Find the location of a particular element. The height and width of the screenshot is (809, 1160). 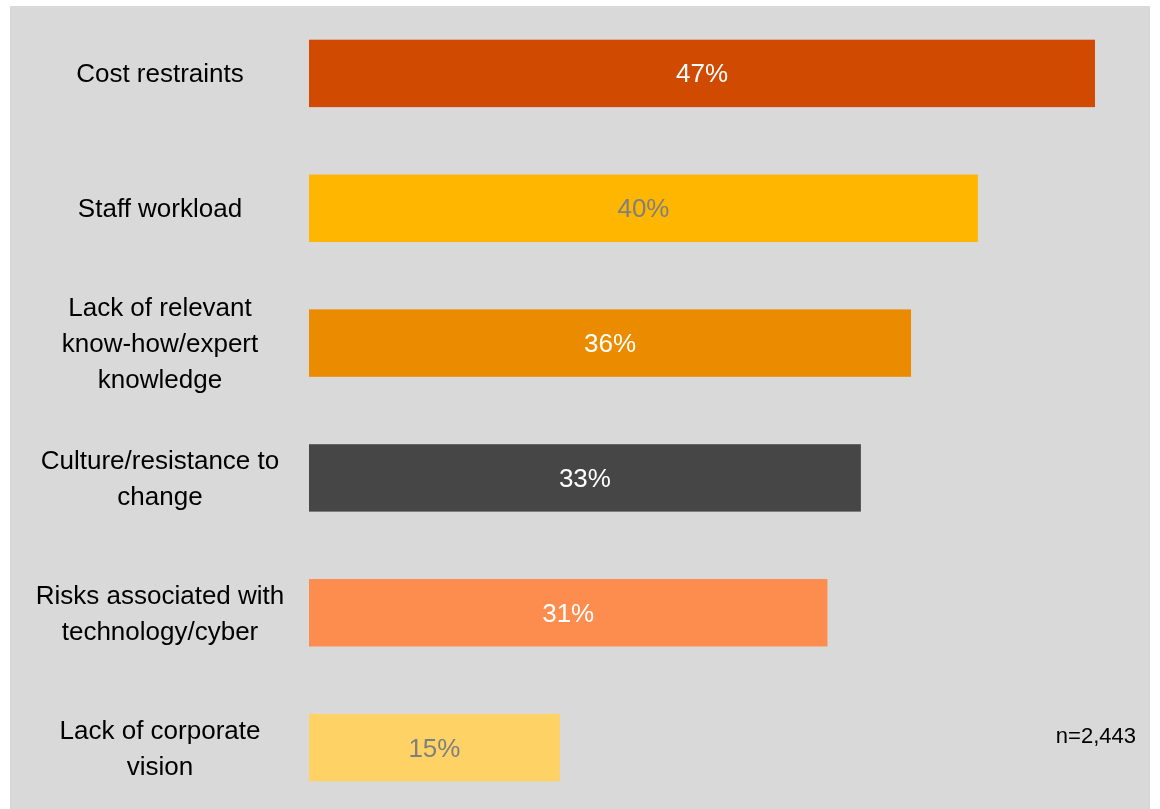

data-label: 33% is located at coordinates (584, 477).